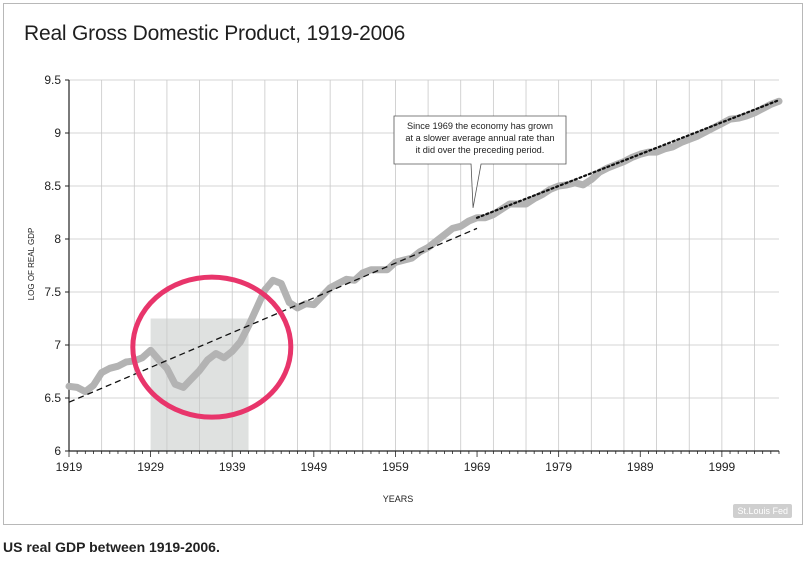 The width and height of the screenshot is (810, 565). I want to click on y-tick-label: 8.5, so click(52, 186).